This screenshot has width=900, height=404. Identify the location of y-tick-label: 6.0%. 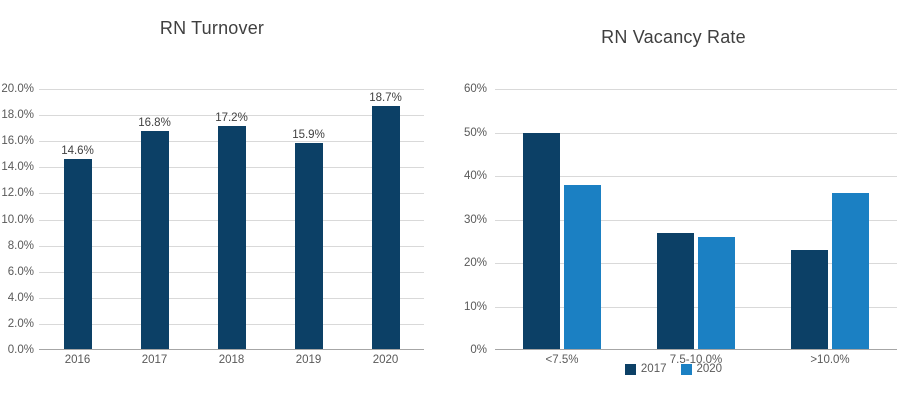
(20, 272).